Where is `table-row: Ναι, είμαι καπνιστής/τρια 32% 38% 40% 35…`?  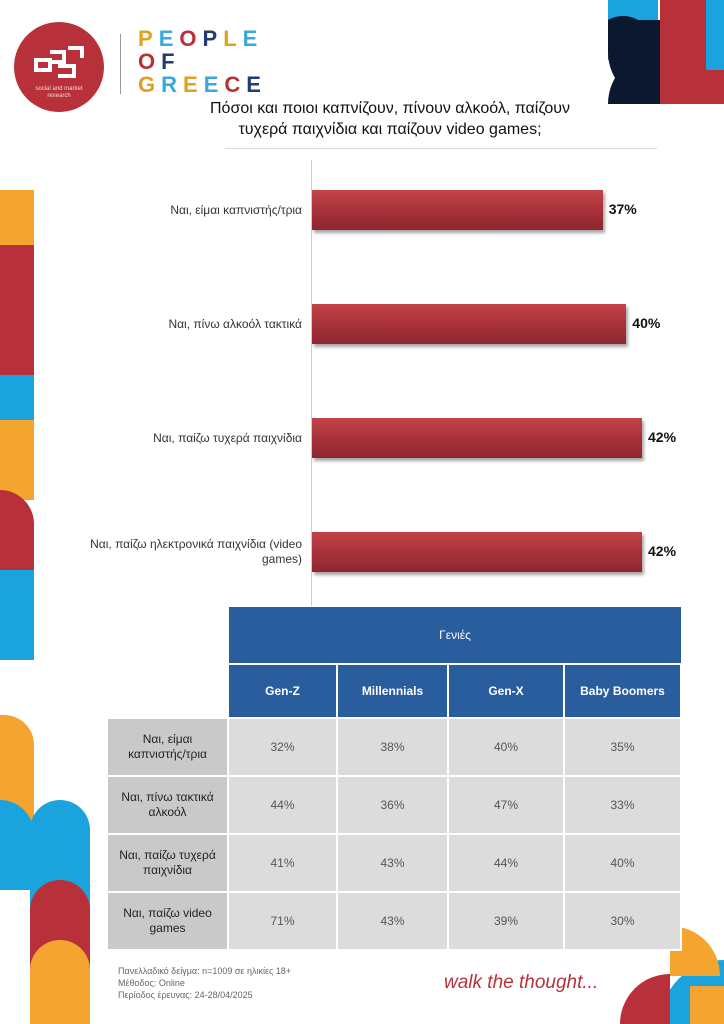
table-row: Ναι, είμαι καπνιστής/τρια 32% 38% 40% 35… is located at coordinates (394, 747).